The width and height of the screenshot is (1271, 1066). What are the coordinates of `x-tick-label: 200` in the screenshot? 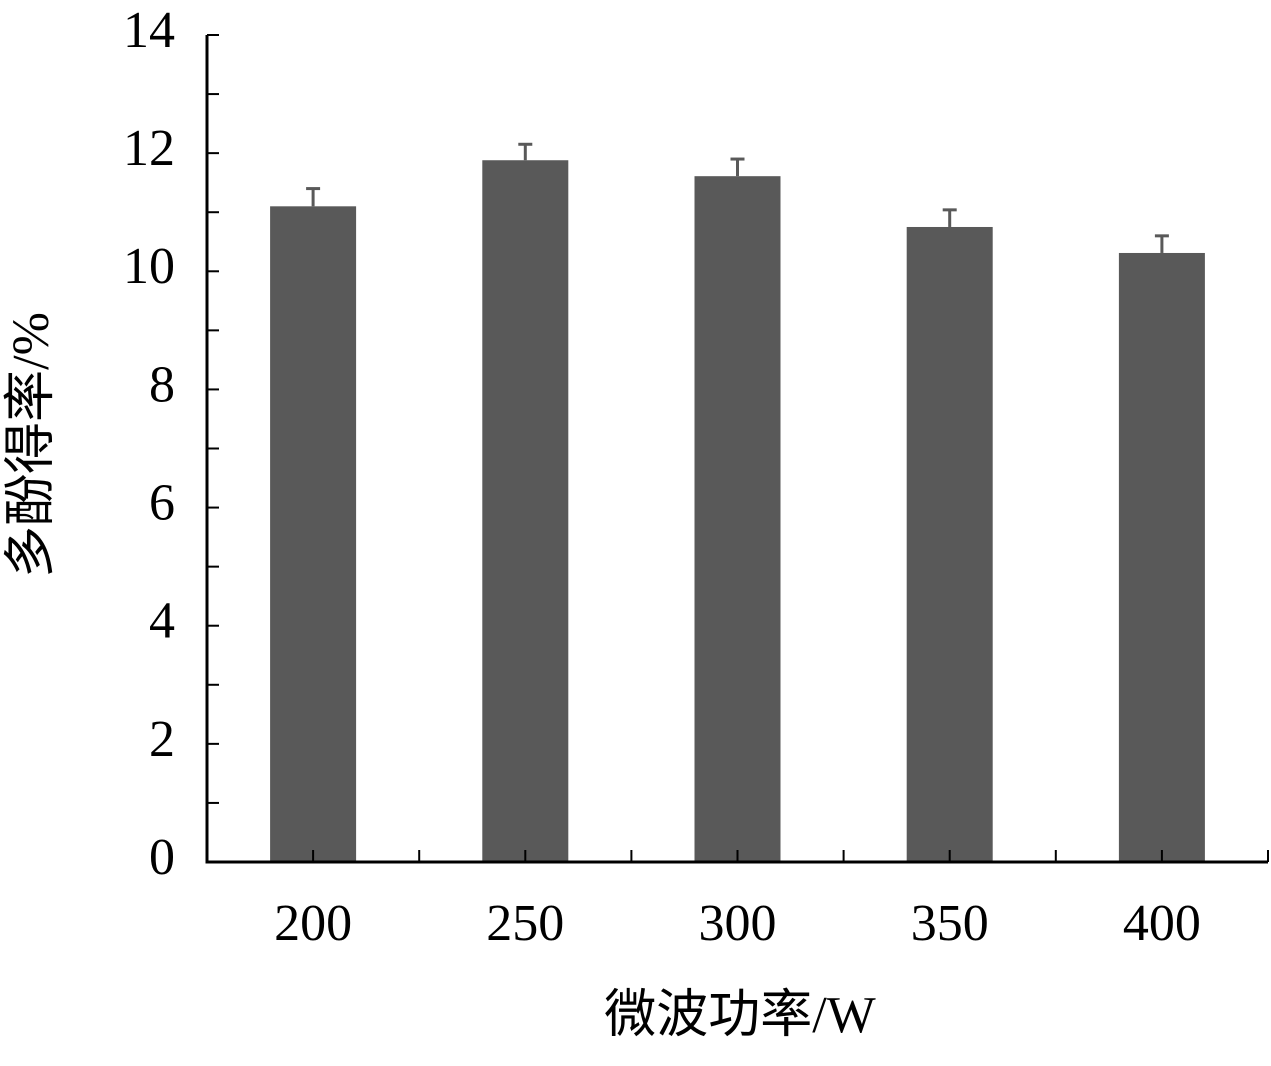 It's located at (313, 923).